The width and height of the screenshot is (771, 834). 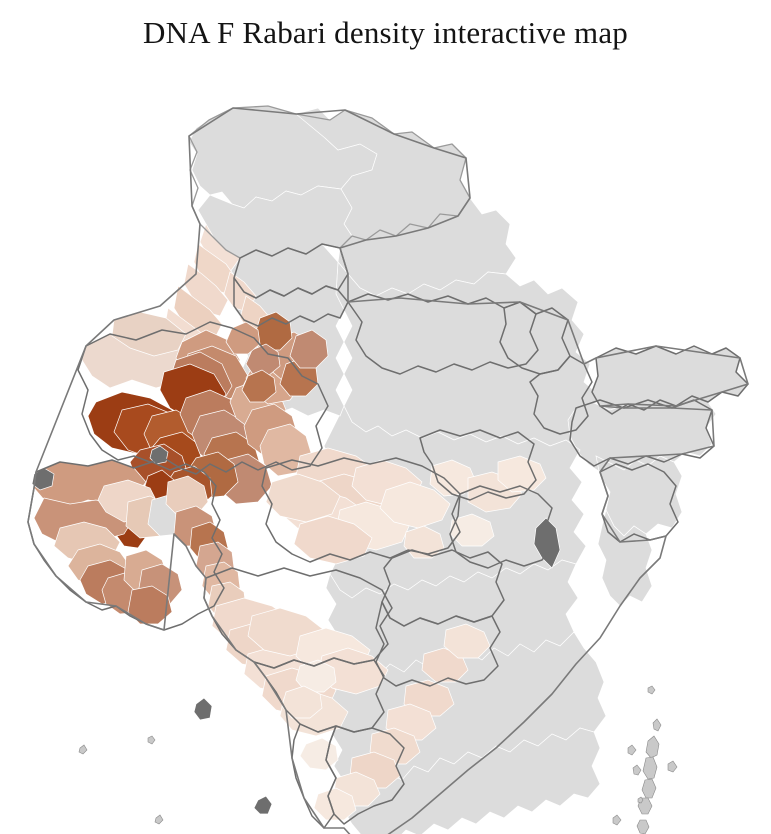 What do you see at coordinates (385, 32) in the screenshot?
I see `page-title: DNA F Rabari density interactive map` at bounding box center [385, 32].